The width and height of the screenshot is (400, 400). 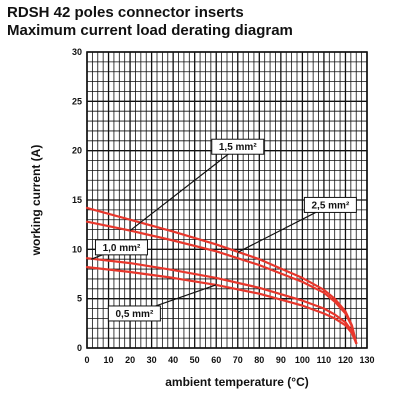 What do you see at coordinates (109, 360) in the screenshot?
I see `x-tick-label: 10` at bounding box center [109, 360].